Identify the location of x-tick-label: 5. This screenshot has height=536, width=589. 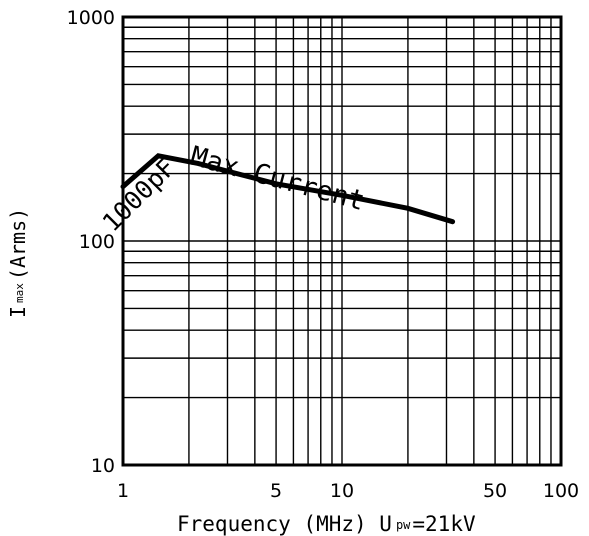
(276, 491).